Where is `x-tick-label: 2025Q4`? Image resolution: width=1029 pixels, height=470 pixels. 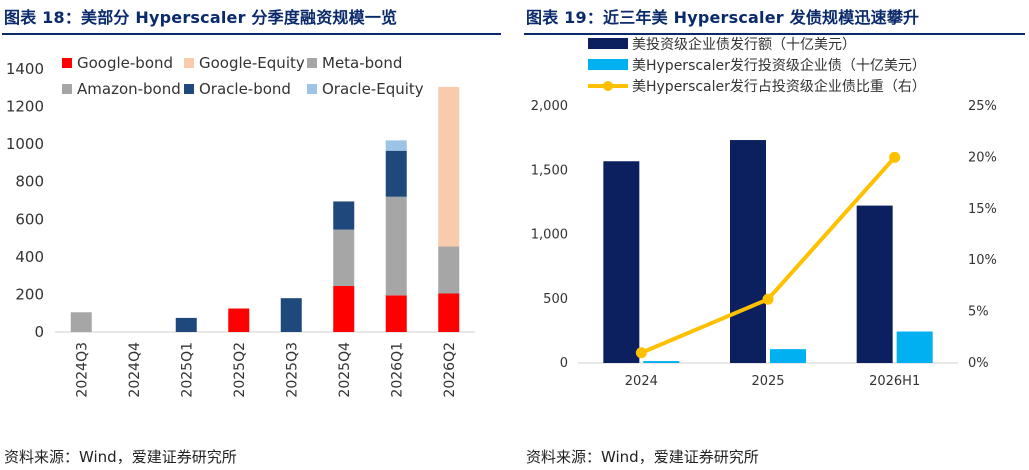
x-tick-label: 2025Q4 is located at coordinates (345, 370).